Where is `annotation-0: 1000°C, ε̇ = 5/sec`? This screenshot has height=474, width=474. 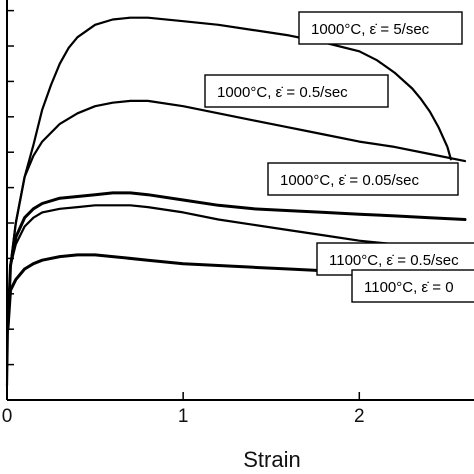
annotation-0: 1000°C, ε̇ = 5/sec is located at coordinates (380, 28).